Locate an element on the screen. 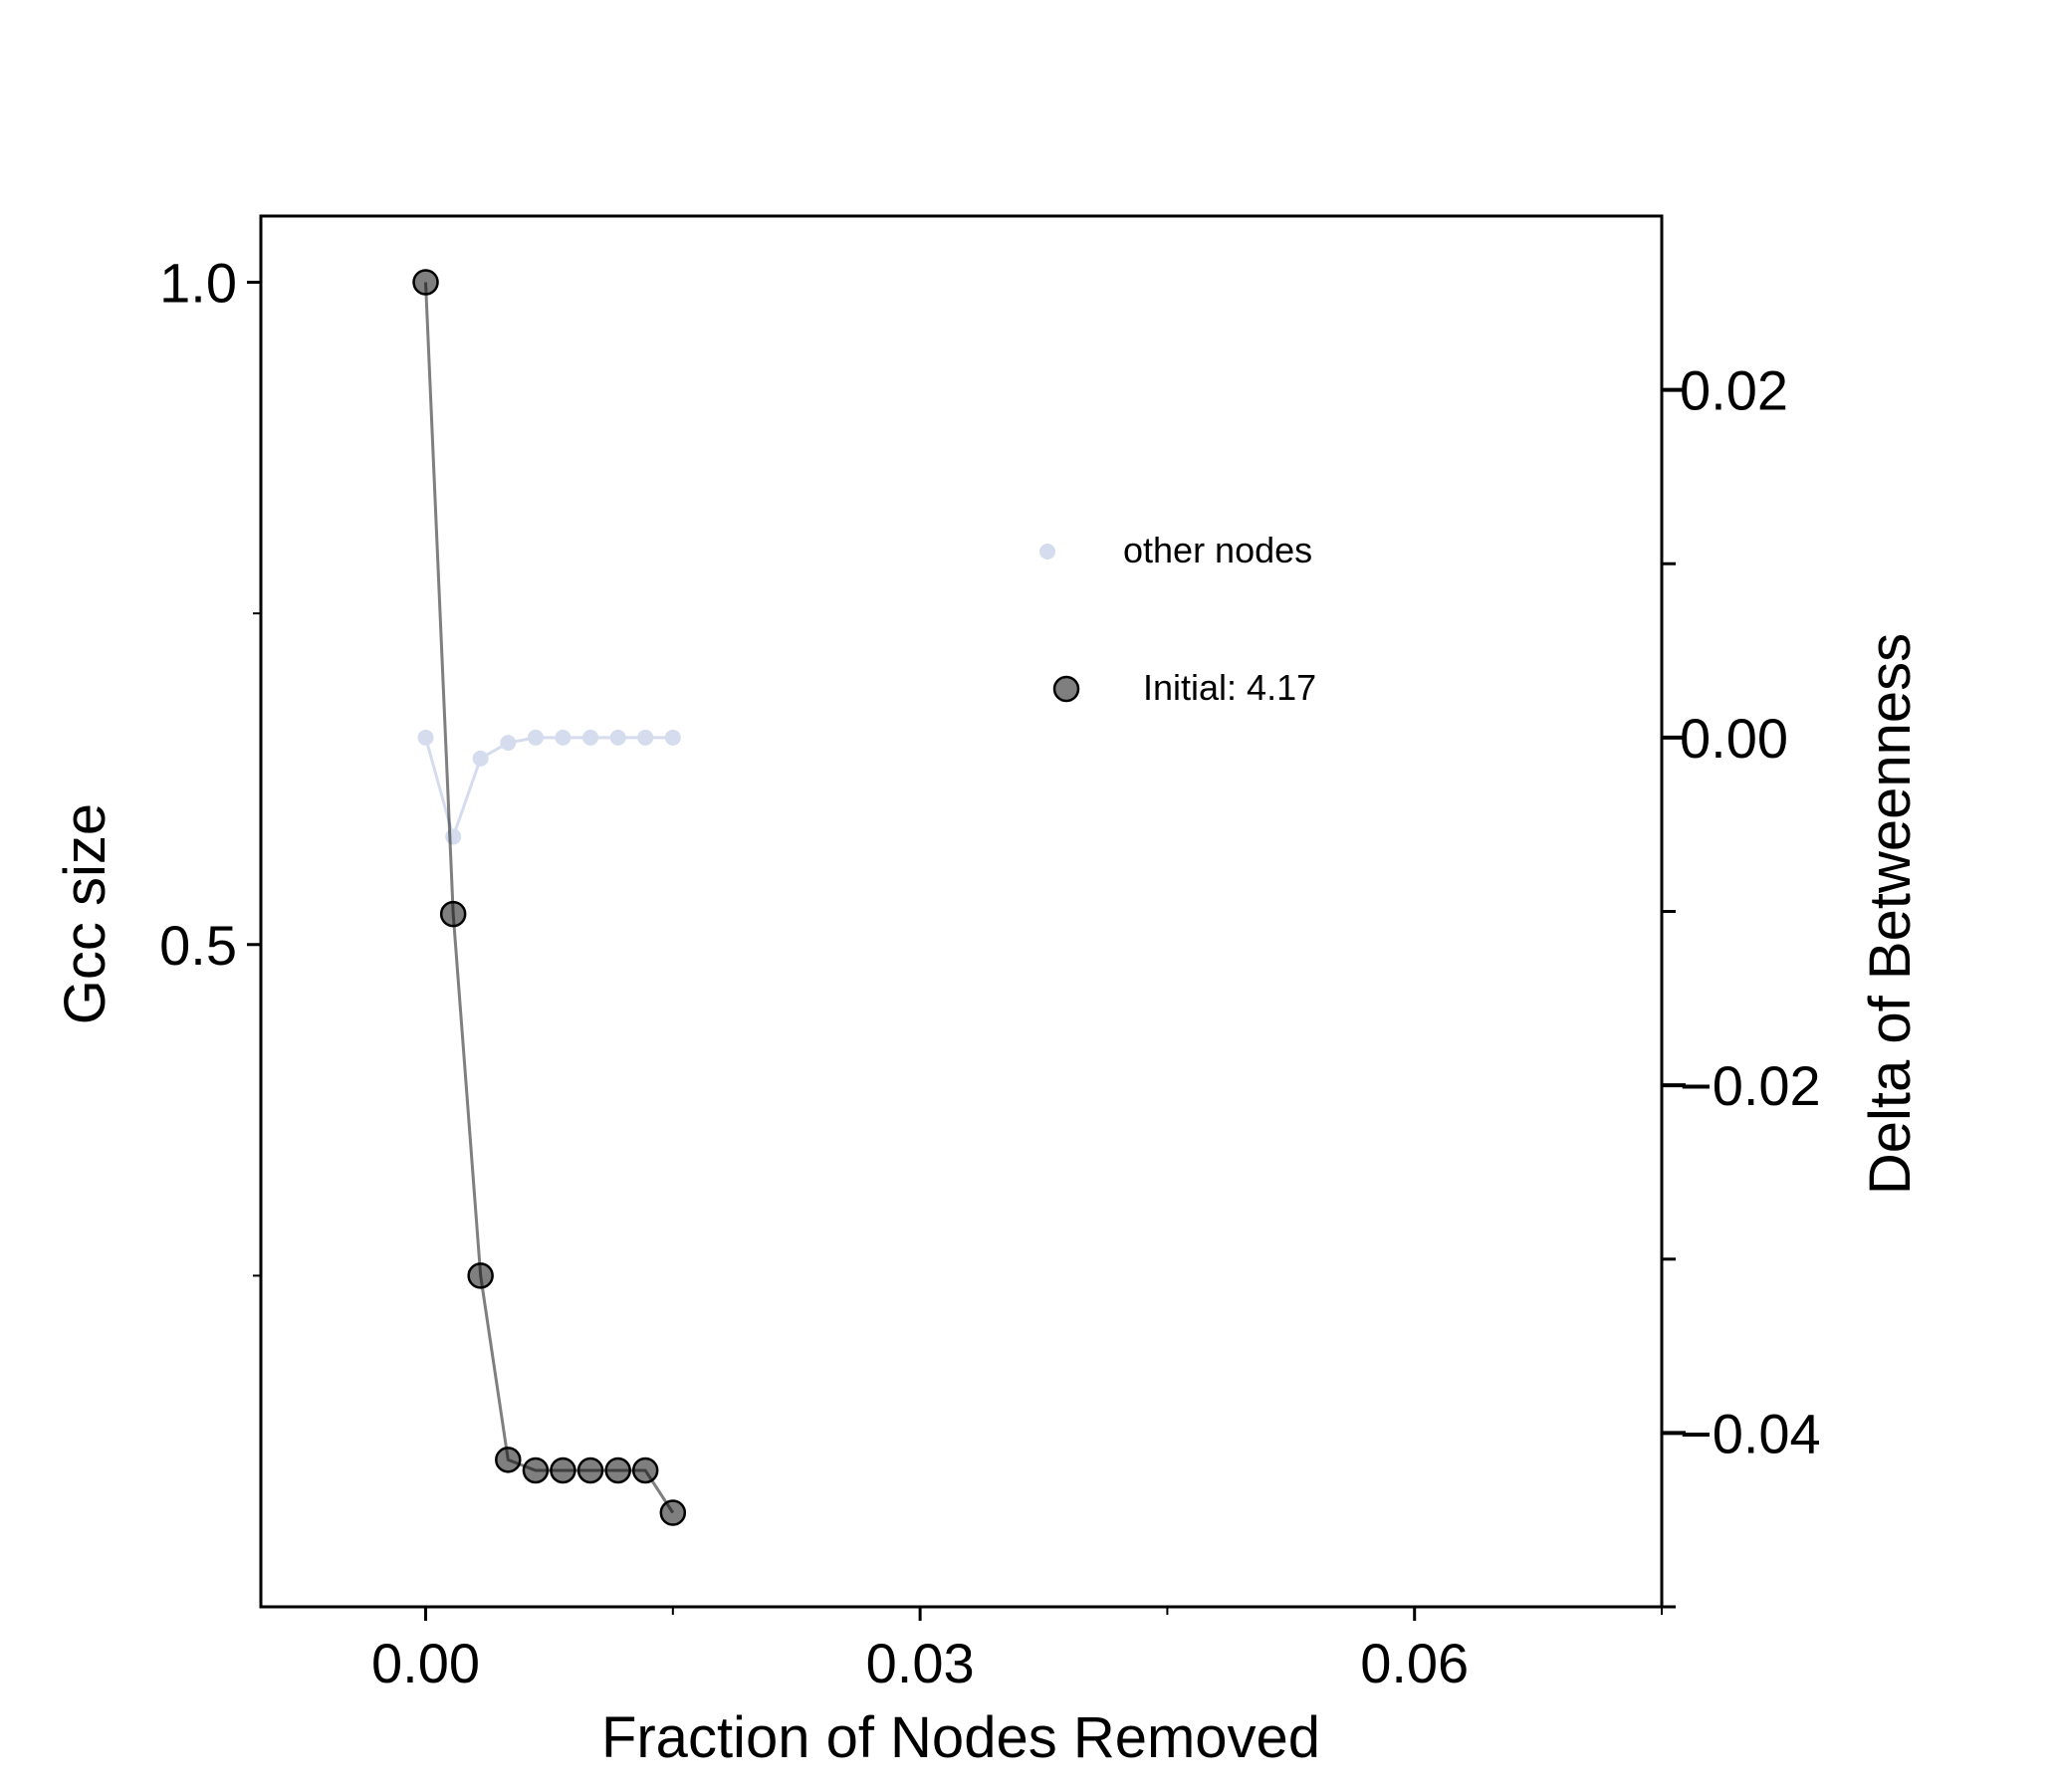  legend: other nodes Initial: 4.17 is located at coordinates (1177, 619).